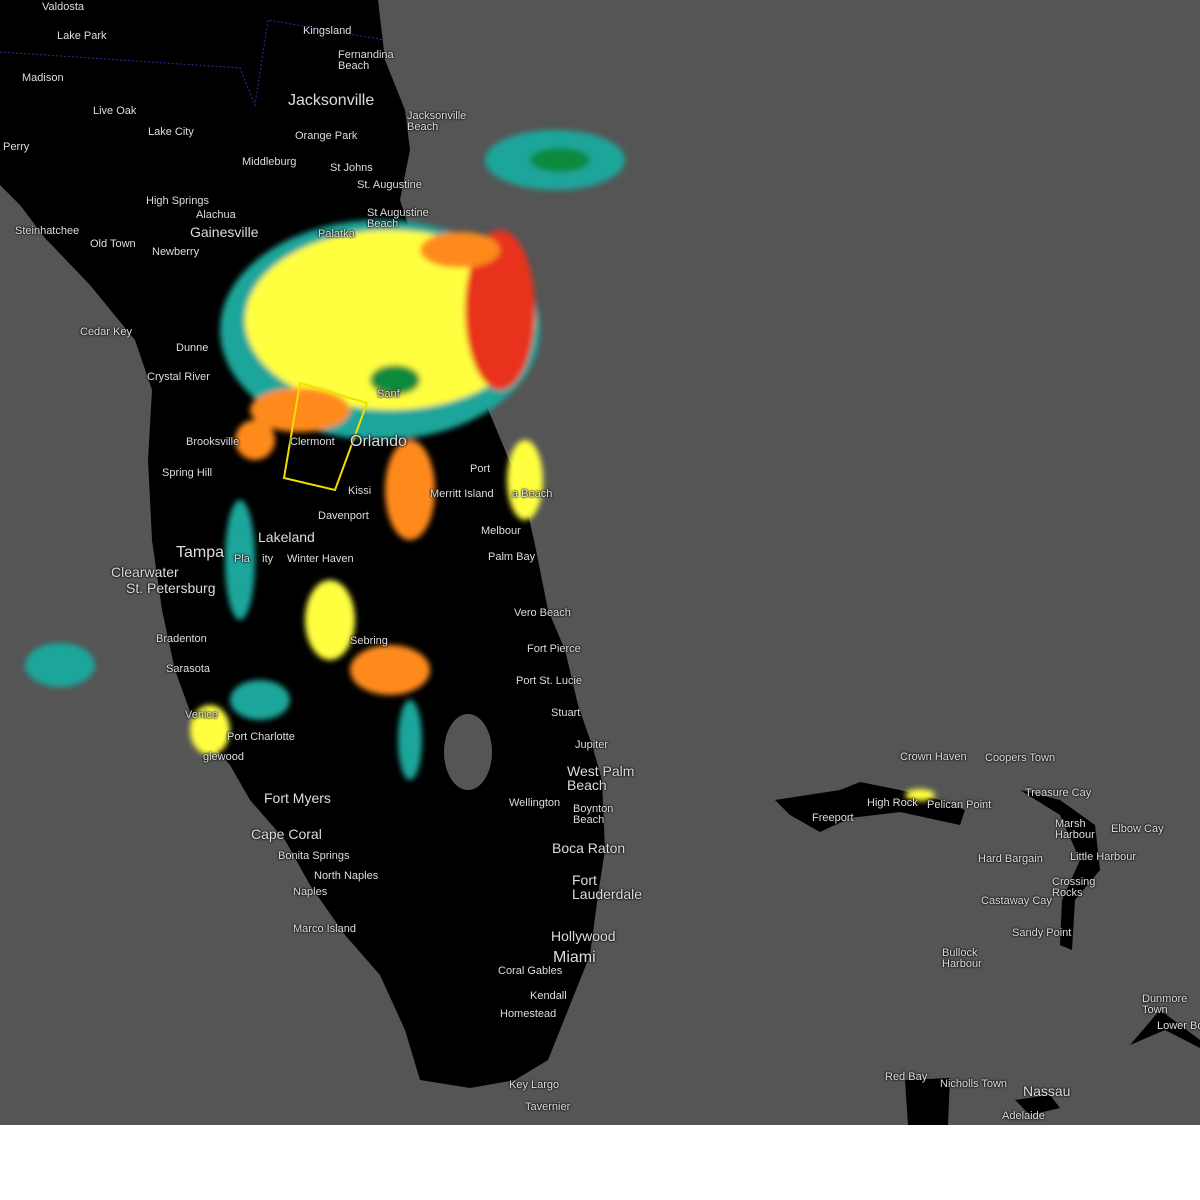 This screenshot has width=1200, height=1200. Describe the element at coordinates (360, 491) in the screenshot. I see `place-label: Kissi` at that location.